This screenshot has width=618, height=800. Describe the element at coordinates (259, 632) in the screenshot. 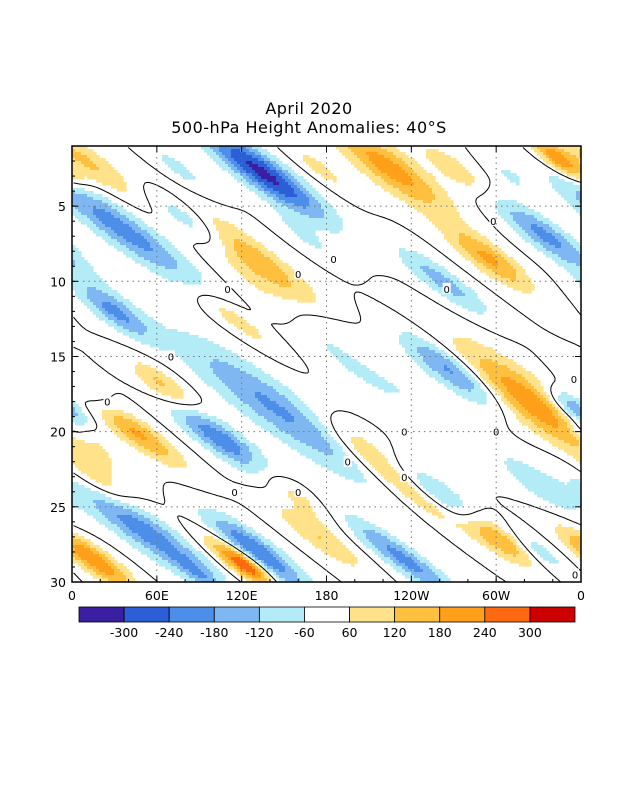

I see `colorbar-label: -120` at that location.